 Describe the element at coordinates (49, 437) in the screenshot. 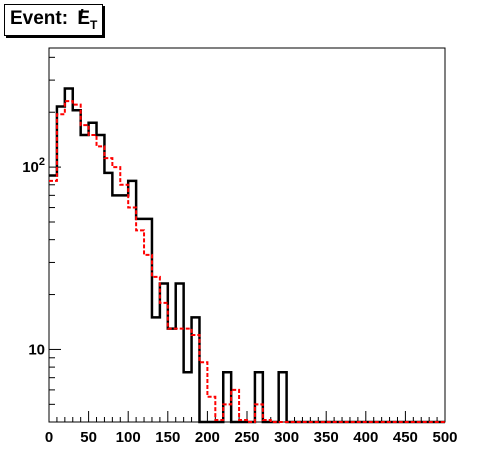

I see `x-tick-label: 0` at that location.